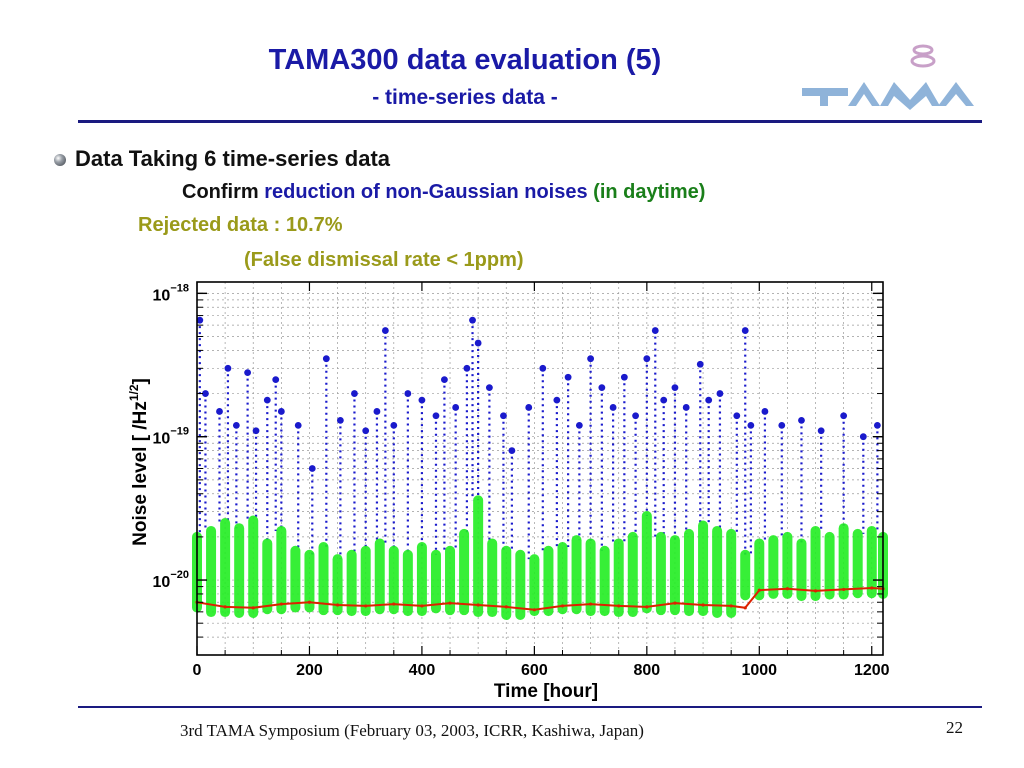  I want to click on header-divider, so click(530, 121).